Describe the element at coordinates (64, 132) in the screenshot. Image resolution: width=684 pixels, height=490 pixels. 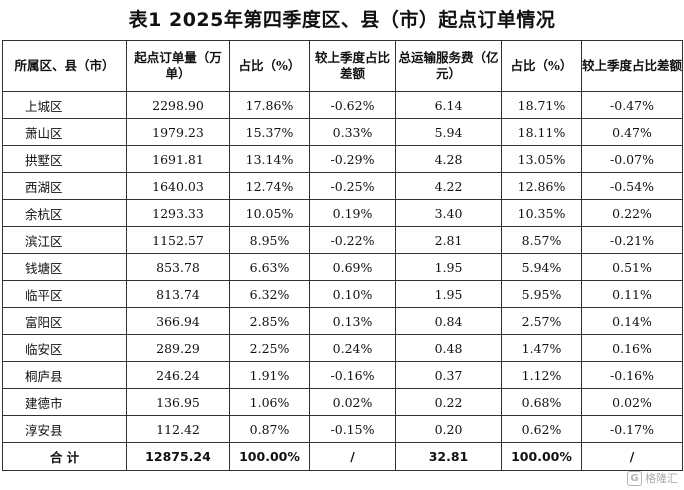
I see `cell-district: 萧山区` at that location.